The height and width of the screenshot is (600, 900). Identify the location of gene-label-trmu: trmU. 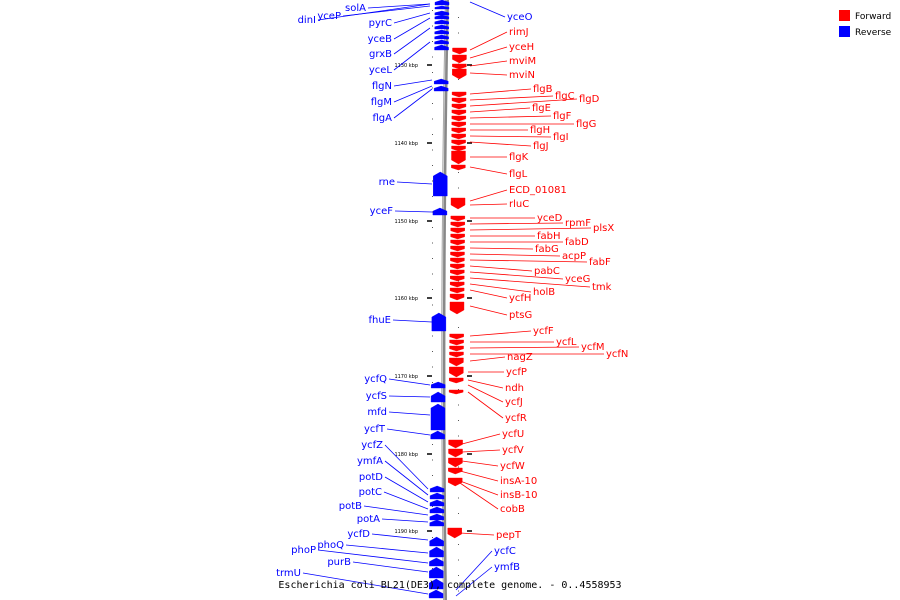
(288, 573).